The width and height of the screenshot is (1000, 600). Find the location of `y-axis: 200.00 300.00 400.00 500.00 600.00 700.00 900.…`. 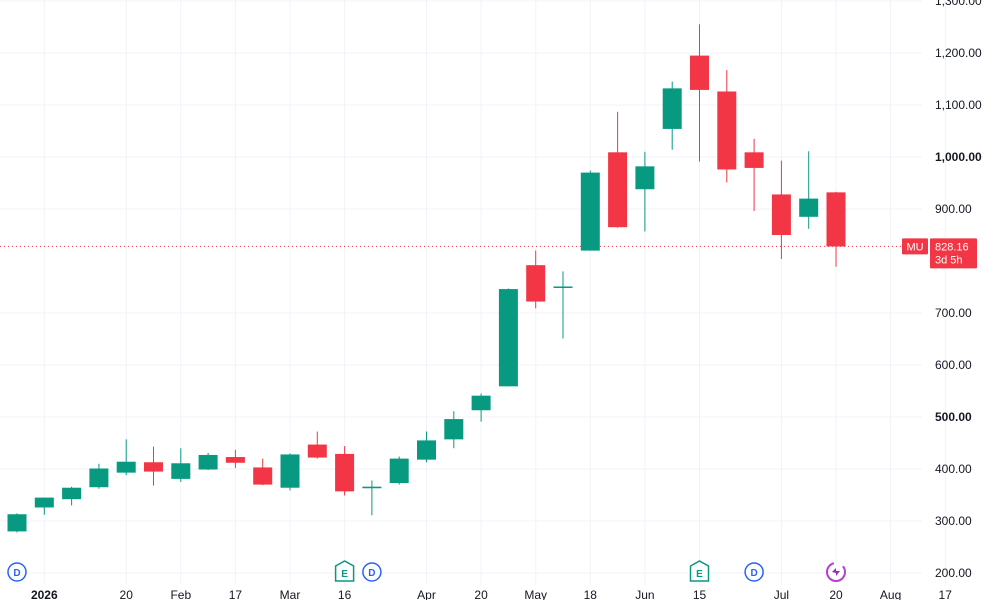

y-axis: 200.00 300.00 400.00 500.00 600.00 700.00 900.… is located at coordinates (958, 290).